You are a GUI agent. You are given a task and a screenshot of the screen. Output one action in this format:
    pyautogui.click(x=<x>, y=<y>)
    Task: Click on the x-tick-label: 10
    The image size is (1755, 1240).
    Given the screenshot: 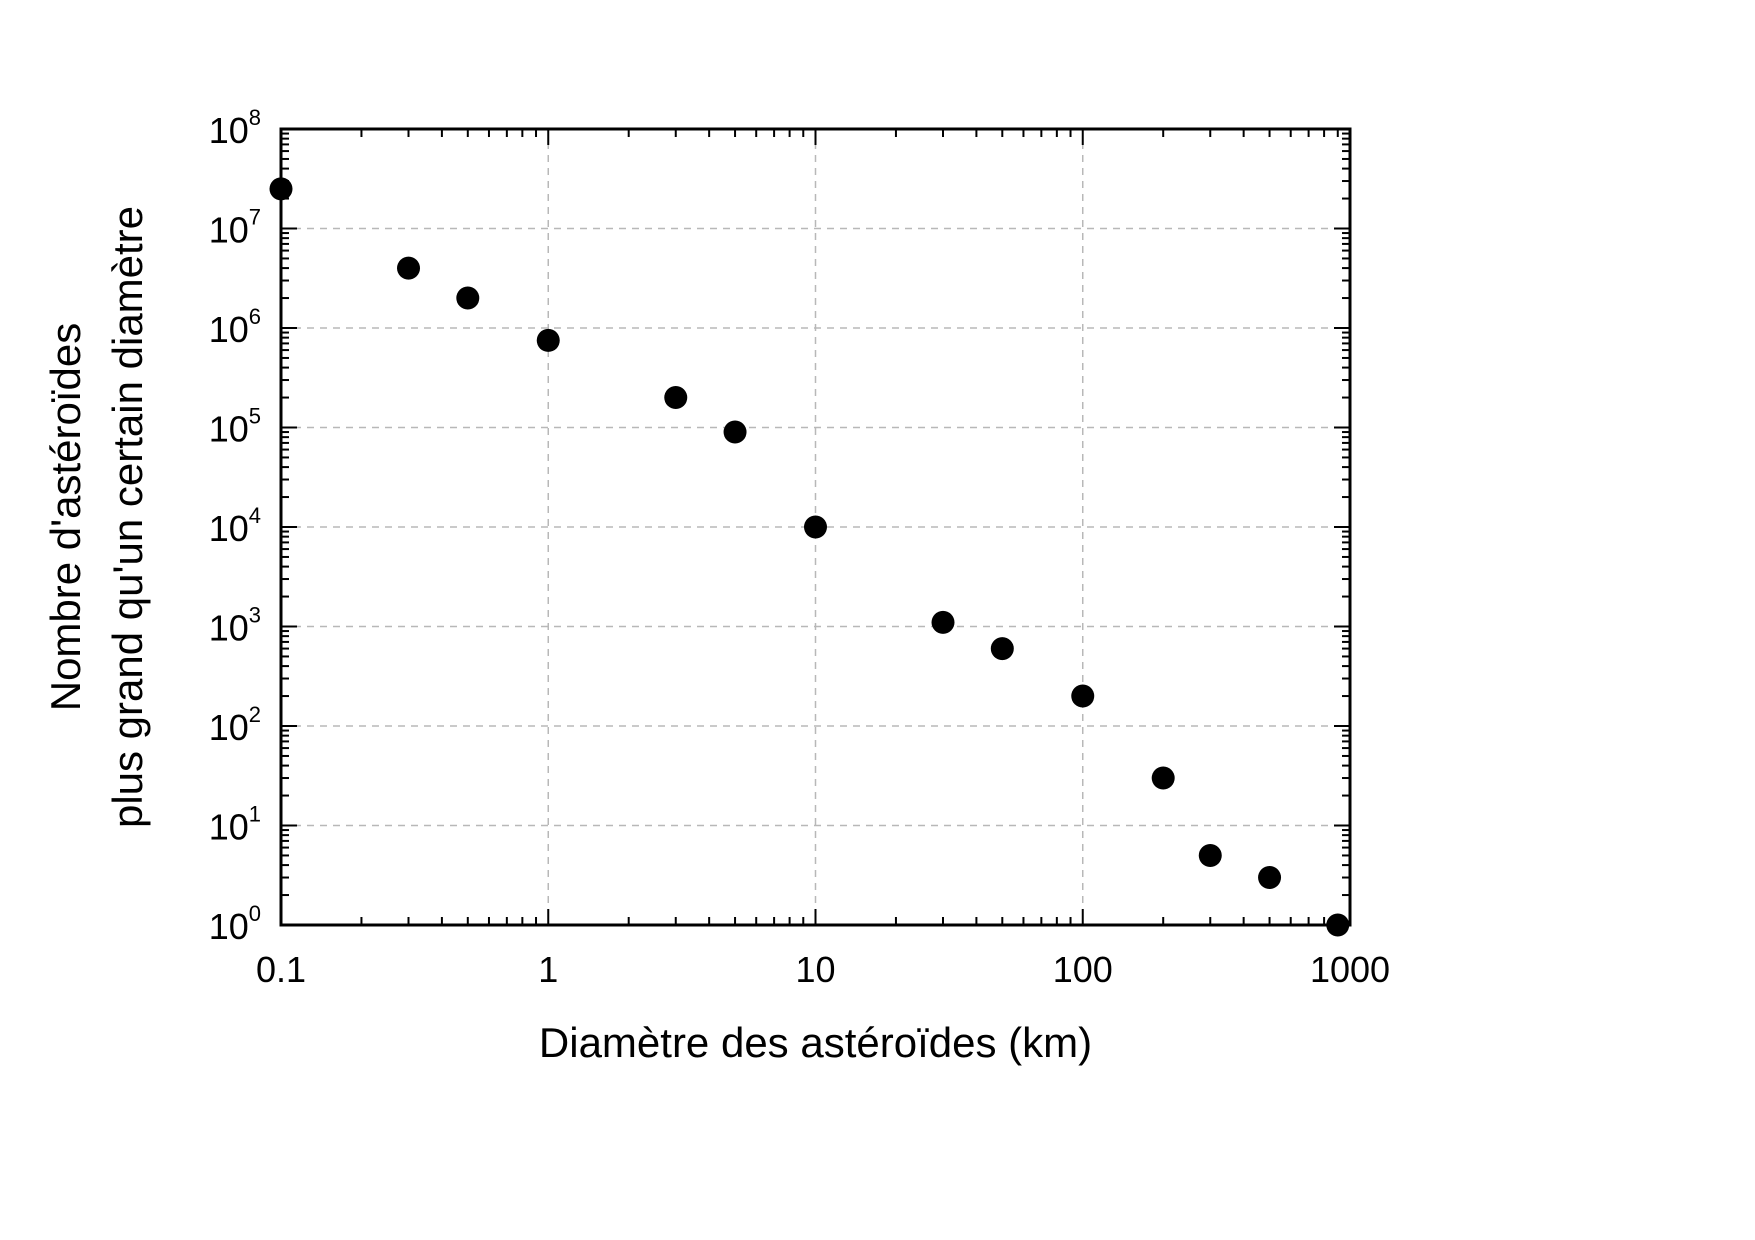 What is the action you would take?
    pyautogui.click(x=815, y=969)
    